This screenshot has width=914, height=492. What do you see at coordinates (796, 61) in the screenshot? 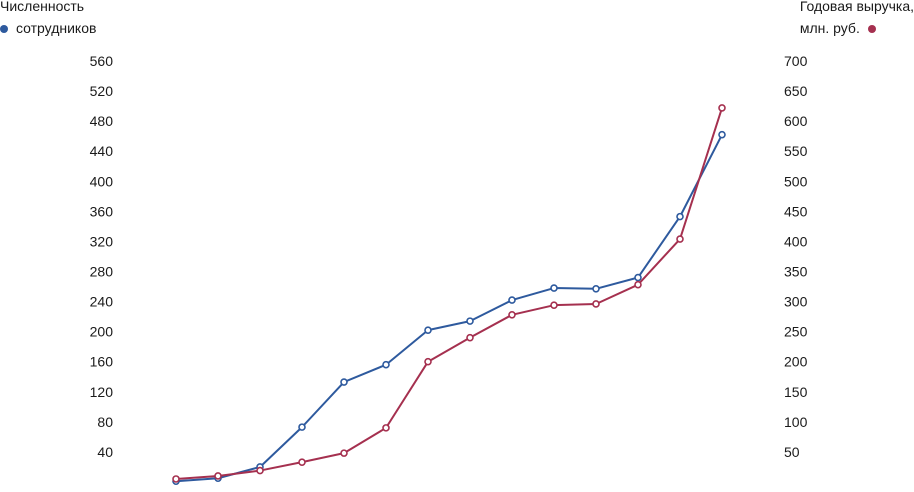
I see `right-axis-tick-label: 700` at bounding box center [796, 61].